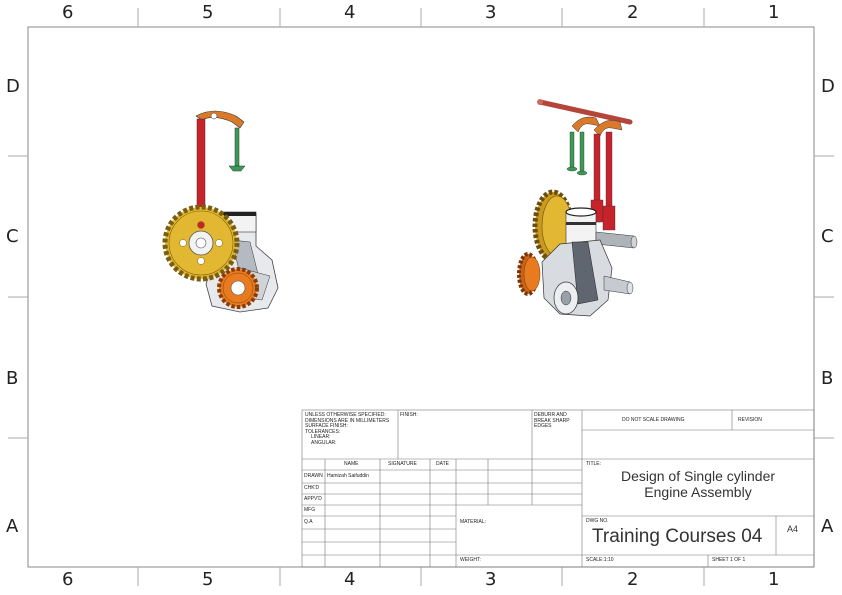  Describe the element at coordinates (351, 464) in the screenshot. I see `col-name-header: NAME` at that location.